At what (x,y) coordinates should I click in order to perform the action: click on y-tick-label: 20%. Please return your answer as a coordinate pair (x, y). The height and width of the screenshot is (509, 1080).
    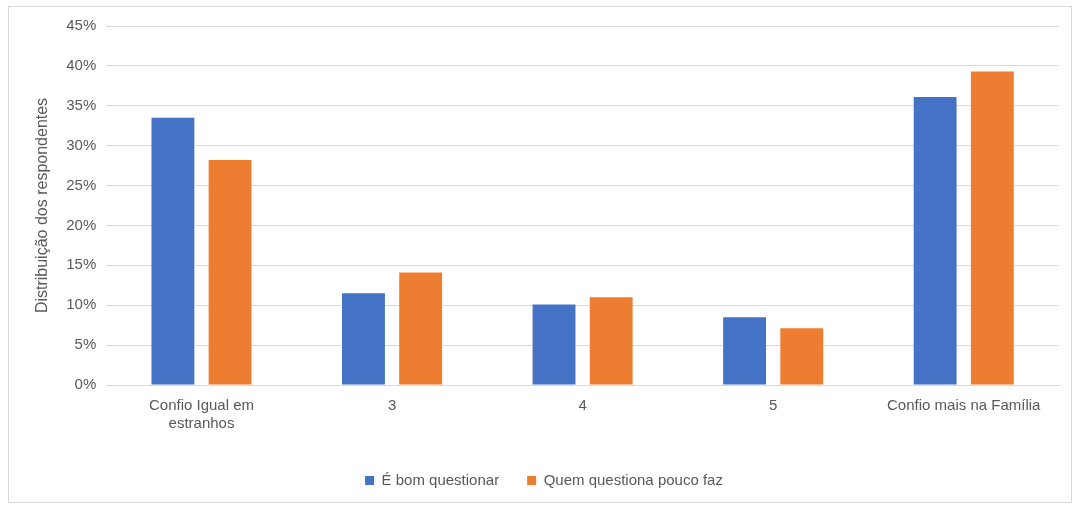
    Looking at the image, I should click on (81, 224).